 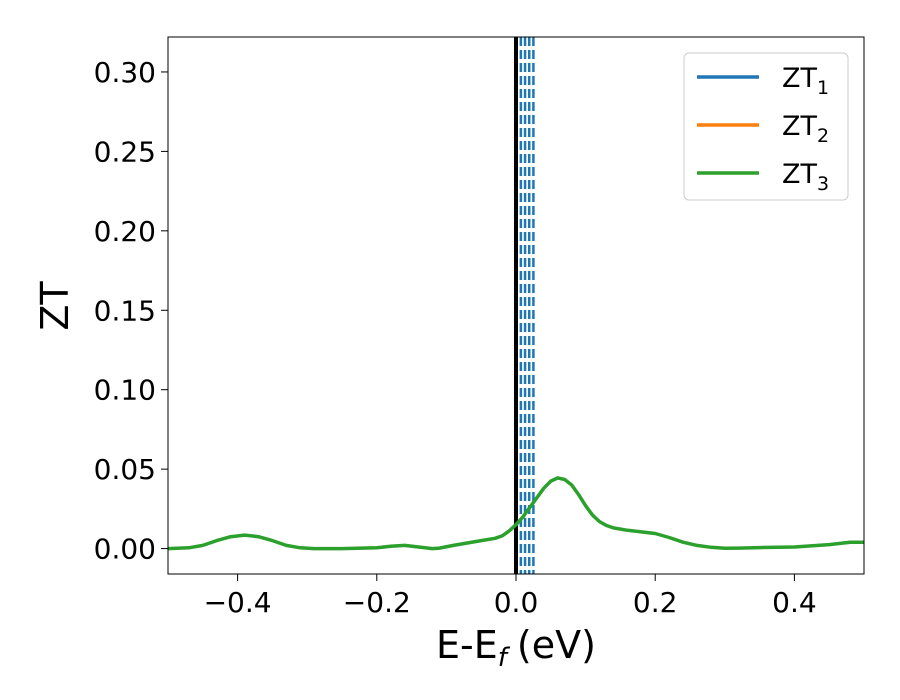 I want to click on series-layer, so click(x=515, y=513).